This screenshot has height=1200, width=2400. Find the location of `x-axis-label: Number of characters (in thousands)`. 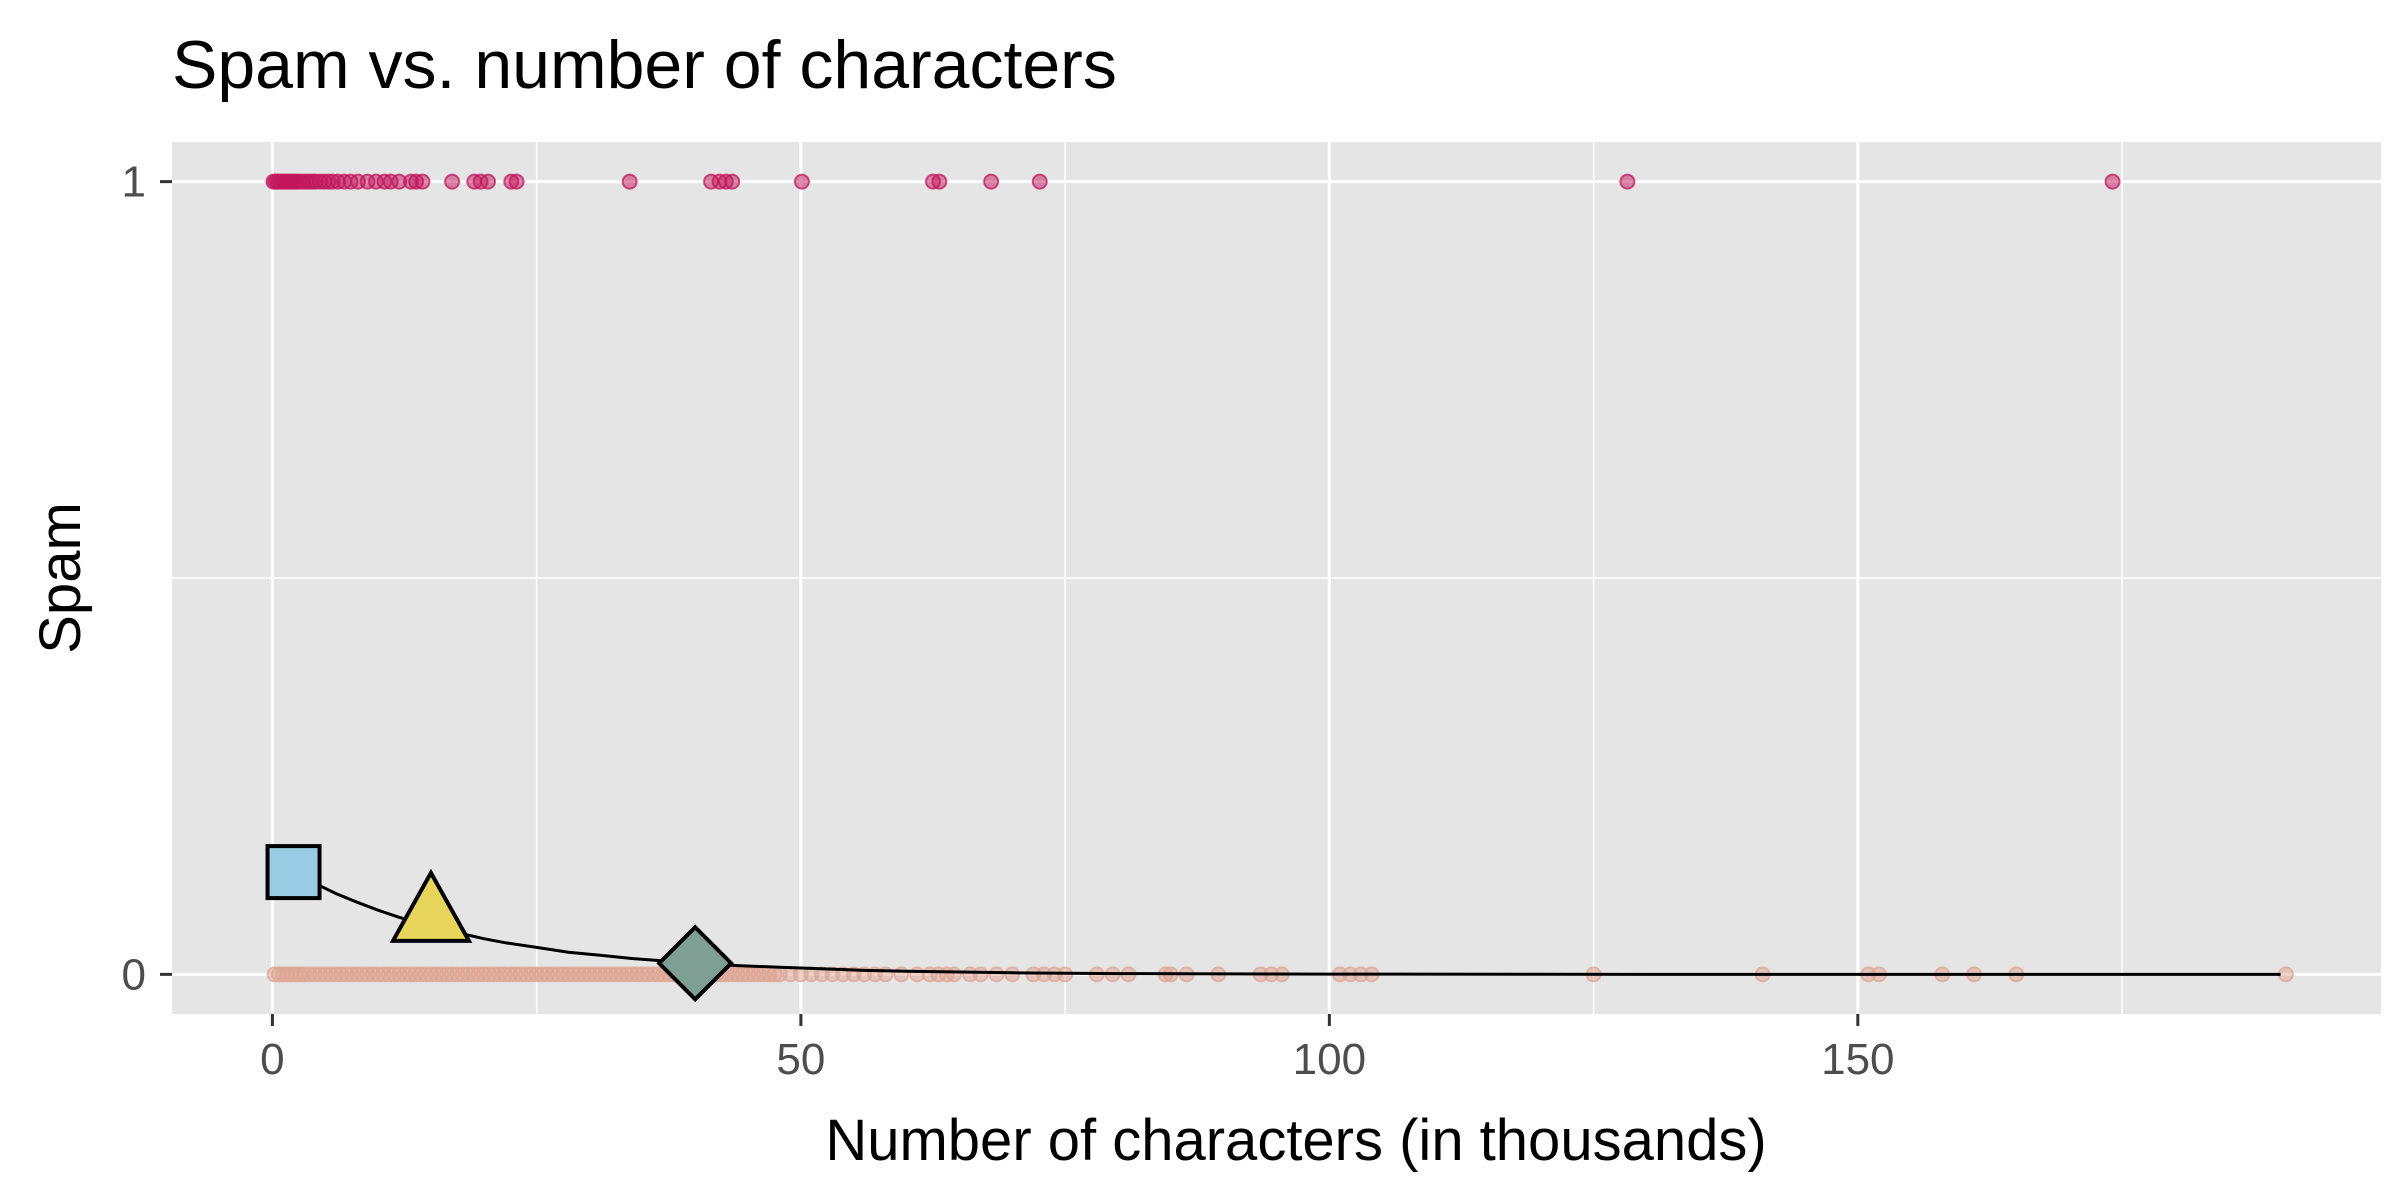

x-axis-label: Number of characters (in thousands) is located at coordinates (1295, 1140).